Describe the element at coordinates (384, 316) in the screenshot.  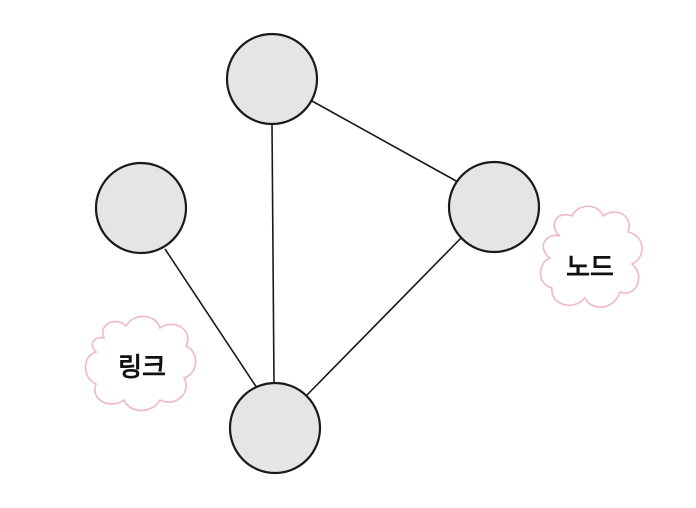
I see `edge-right-bottom` at that location.